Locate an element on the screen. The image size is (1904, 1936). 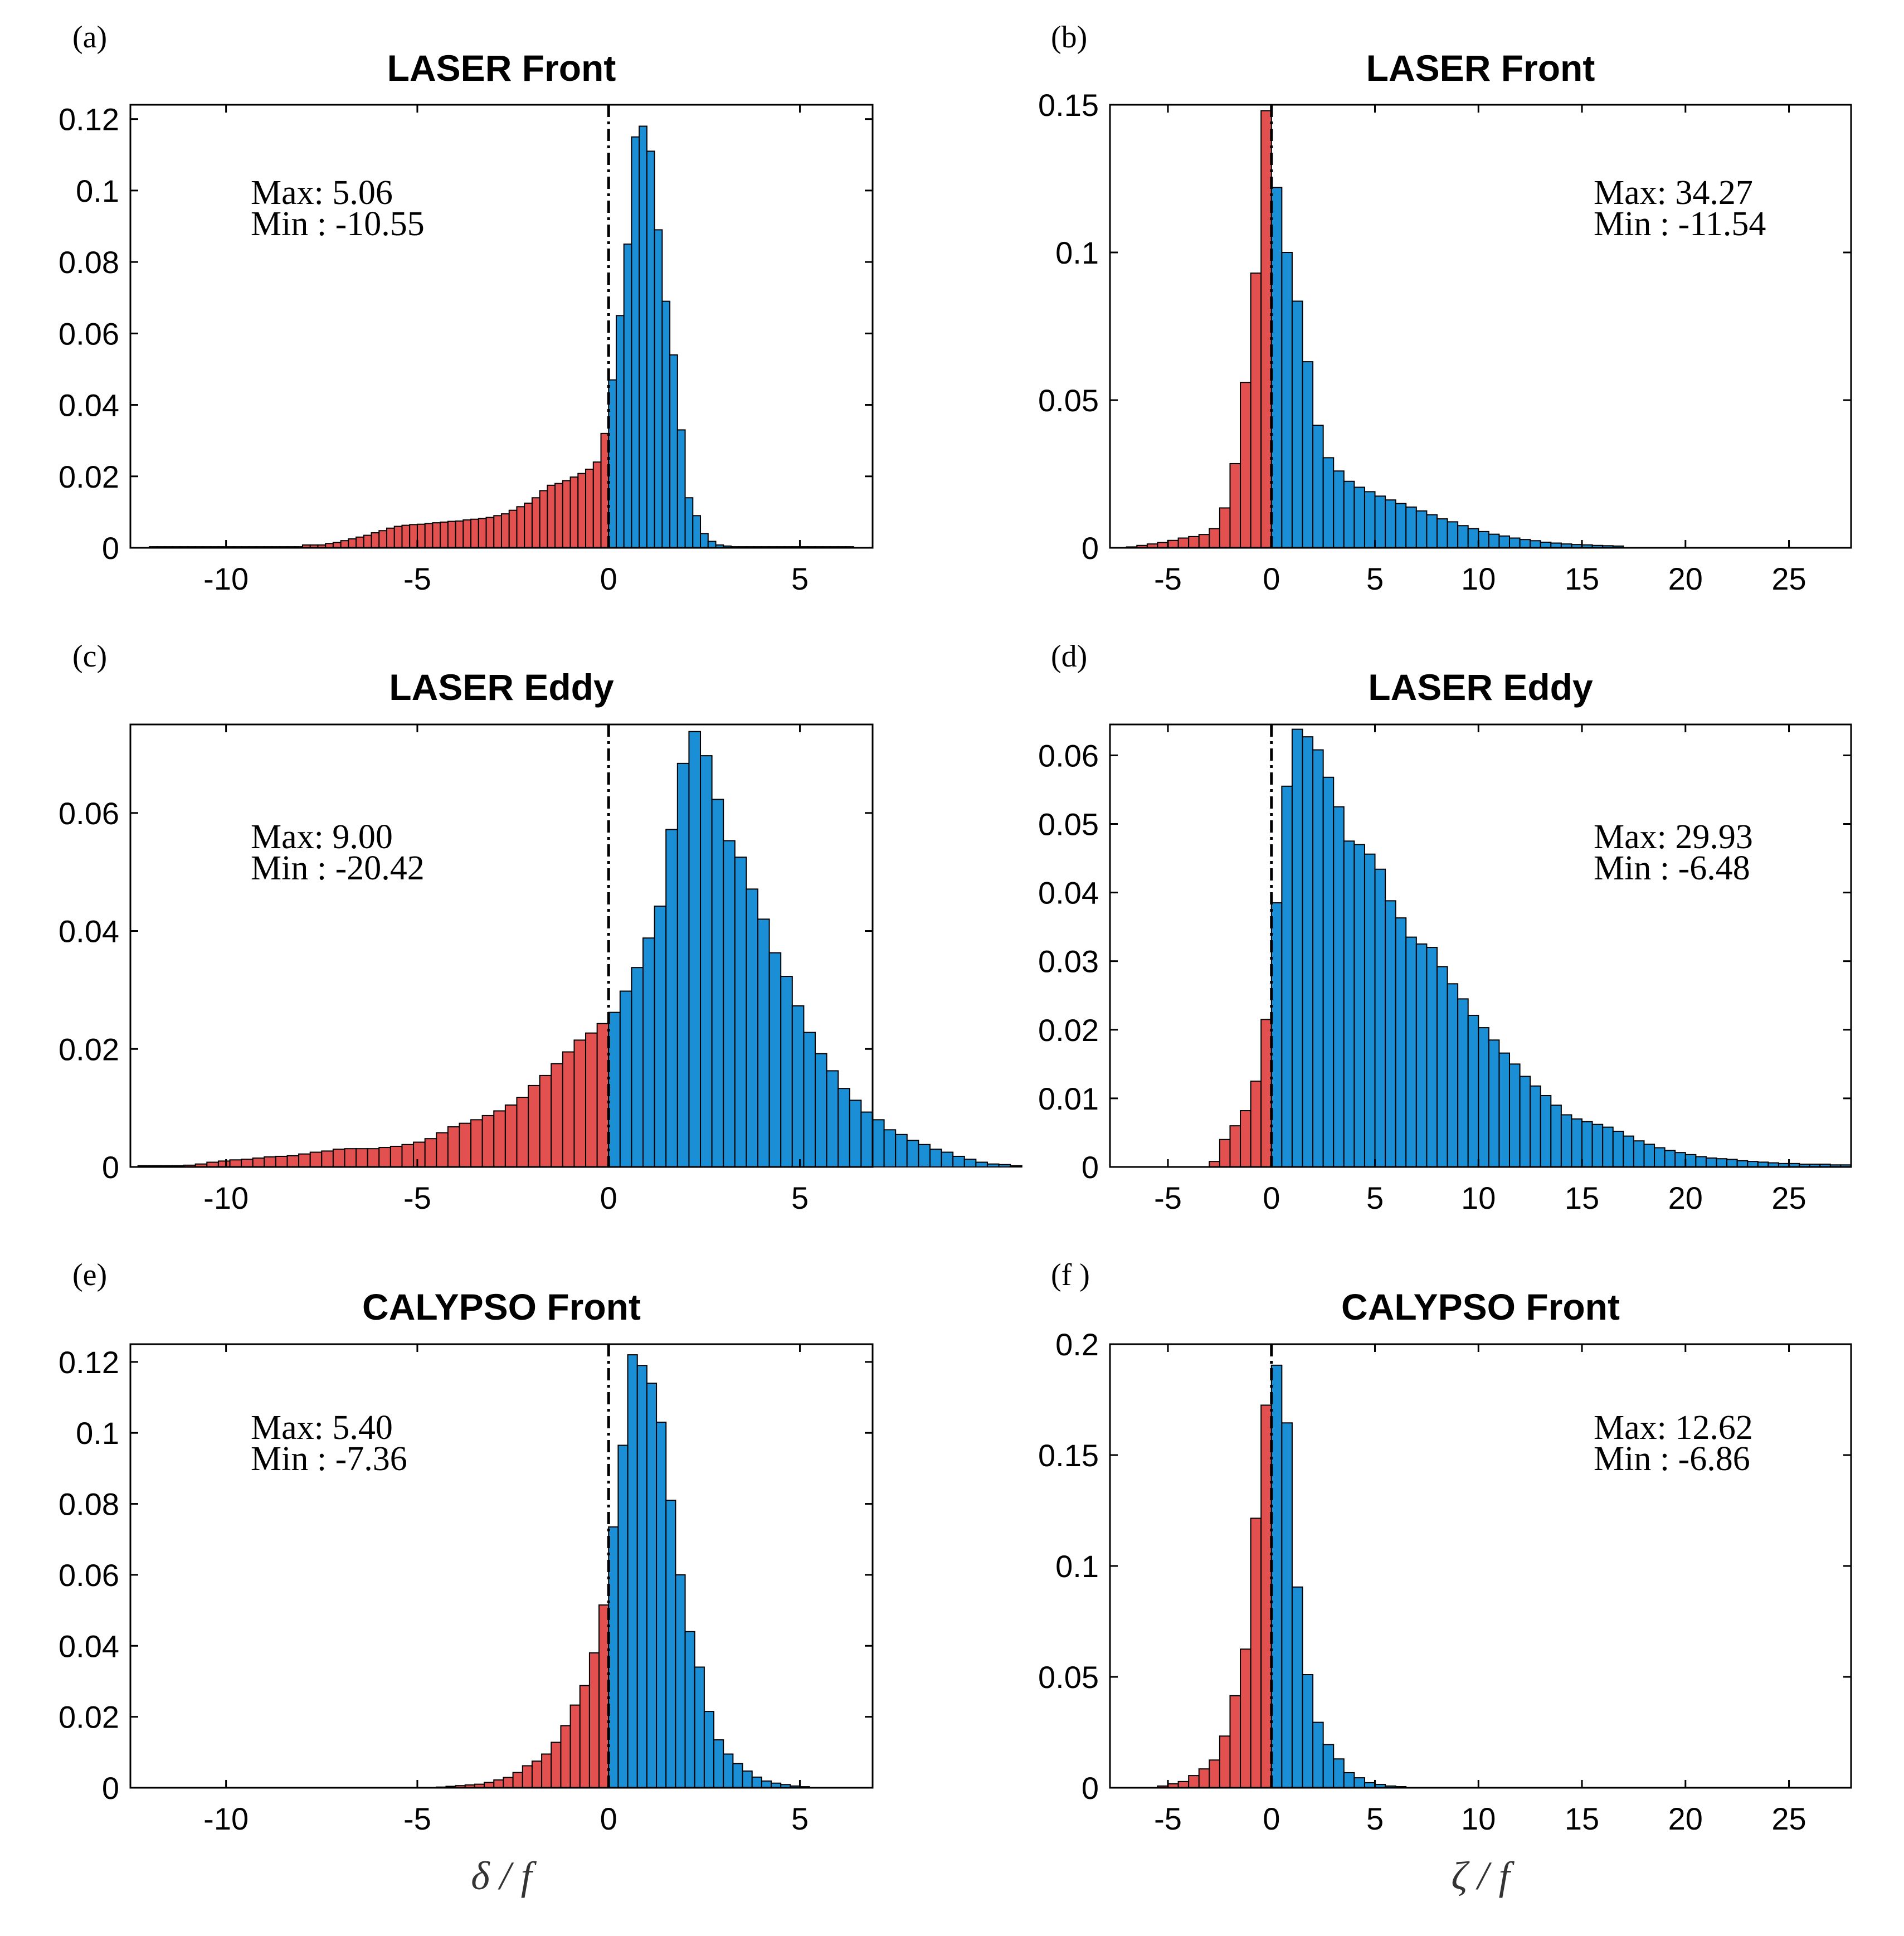
y-tick-label: 0.04 is located at coordinates (1068, 893).